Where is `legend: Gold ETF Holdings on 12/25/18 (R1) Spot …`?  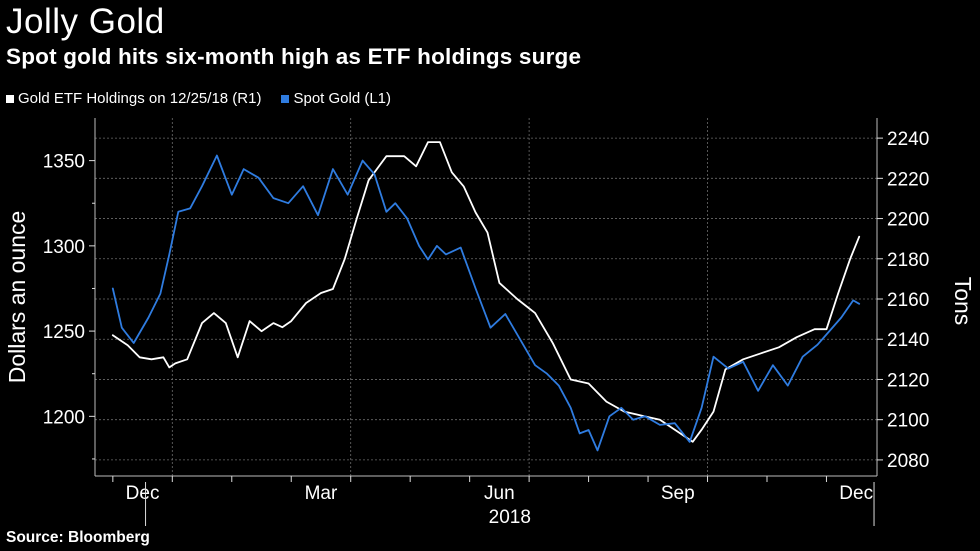 legend: Gold ETF Holdings on 12/25/18 (R1) Spot … is located at coordinates (198, 98).